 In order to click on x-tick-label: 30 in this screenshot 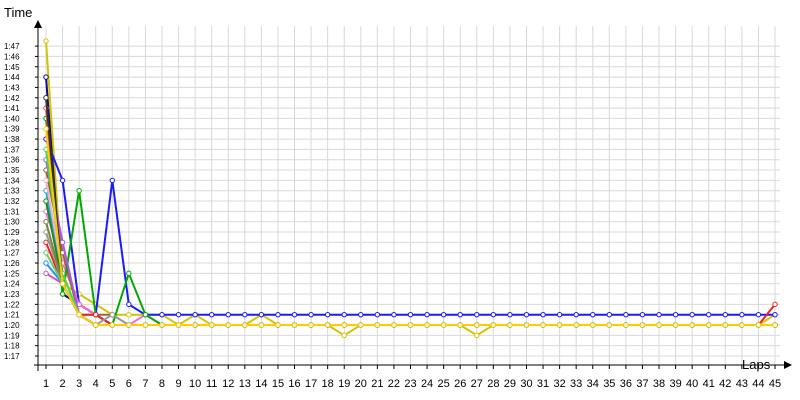, I will do `click(526, 384)`.